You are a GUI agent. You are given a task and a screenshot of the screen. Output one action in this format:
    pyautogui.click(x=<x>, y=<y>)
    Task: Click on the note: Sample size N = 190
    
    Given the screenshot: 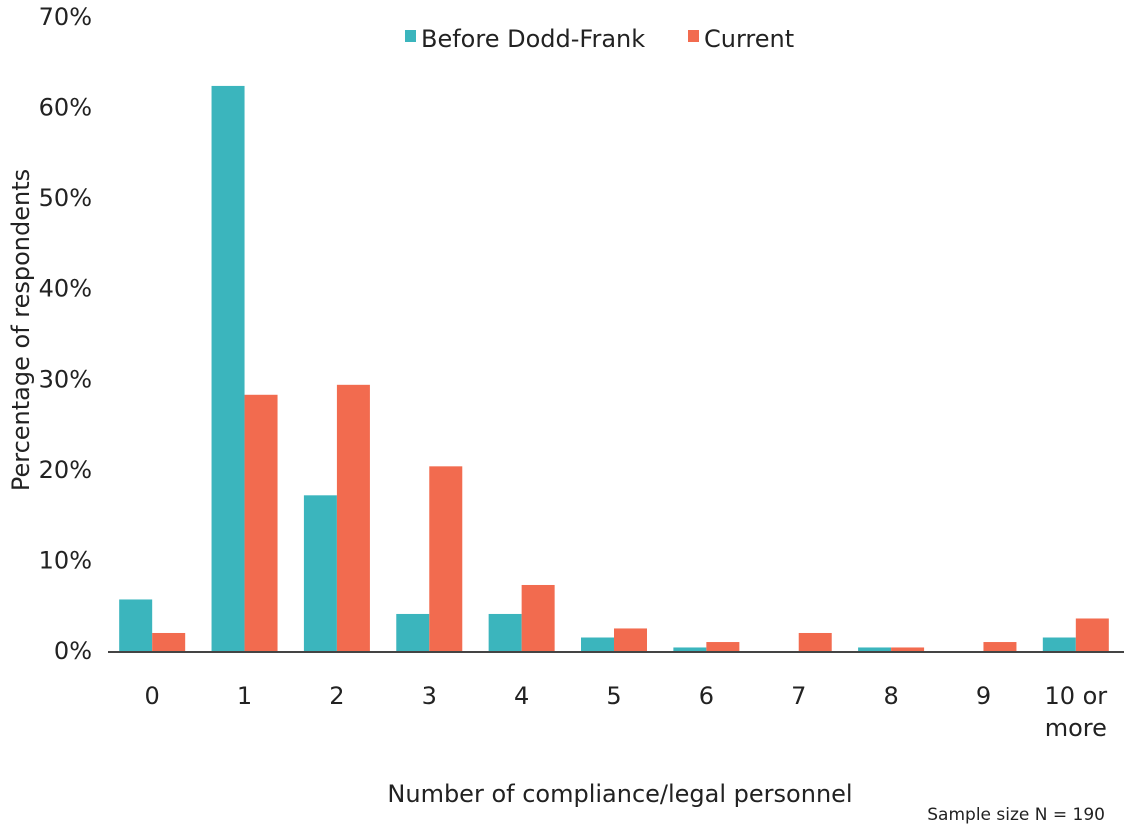 What is the action you would take?
    pyautogui.click(x=1016, y=815)
    